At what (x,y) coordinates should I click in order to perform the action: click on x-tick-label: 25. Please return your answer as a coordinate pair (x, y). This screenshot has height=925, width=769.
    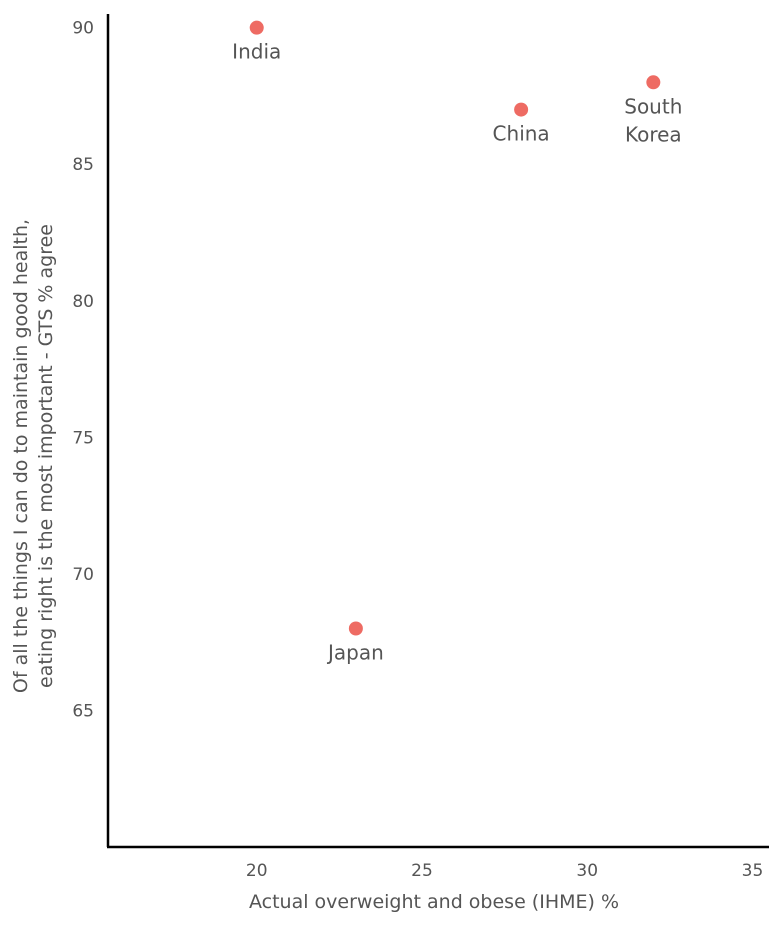
    Looking at the image, I should click on (422, 871).